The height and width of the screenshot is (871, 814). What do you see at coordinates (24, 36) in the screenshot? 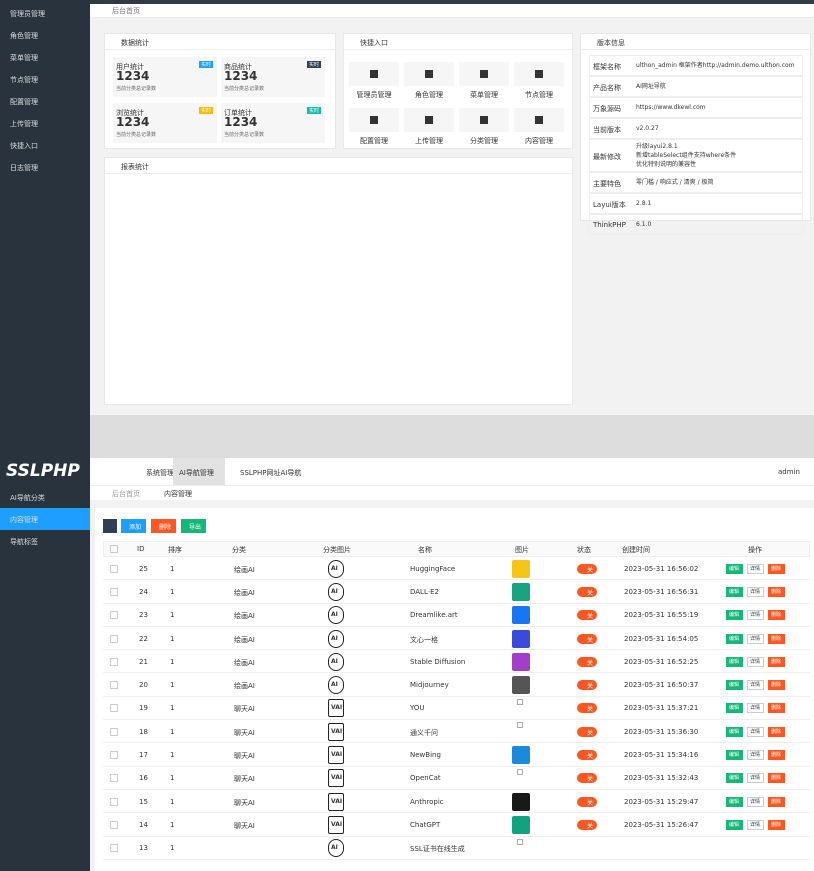
I see `sidebar-item: 角色管理` at bounding box center [24, 36].